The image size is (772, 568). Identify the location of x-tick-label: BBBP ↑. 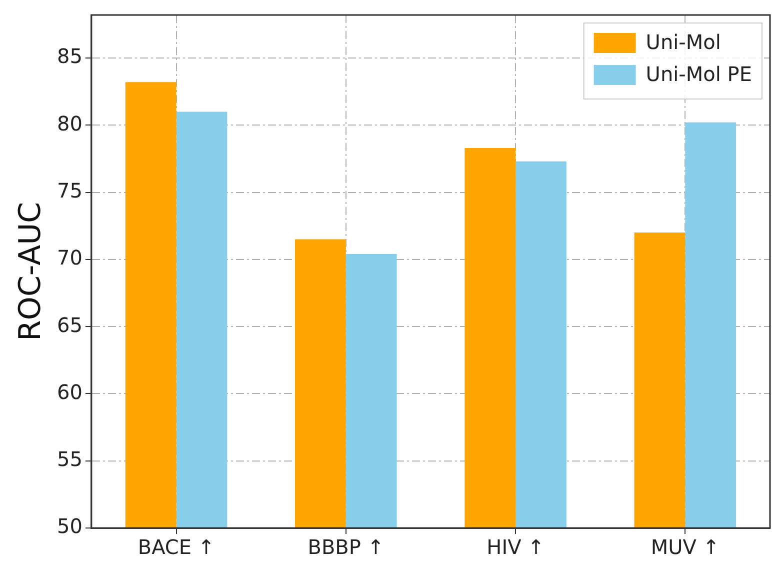
(346, 547).